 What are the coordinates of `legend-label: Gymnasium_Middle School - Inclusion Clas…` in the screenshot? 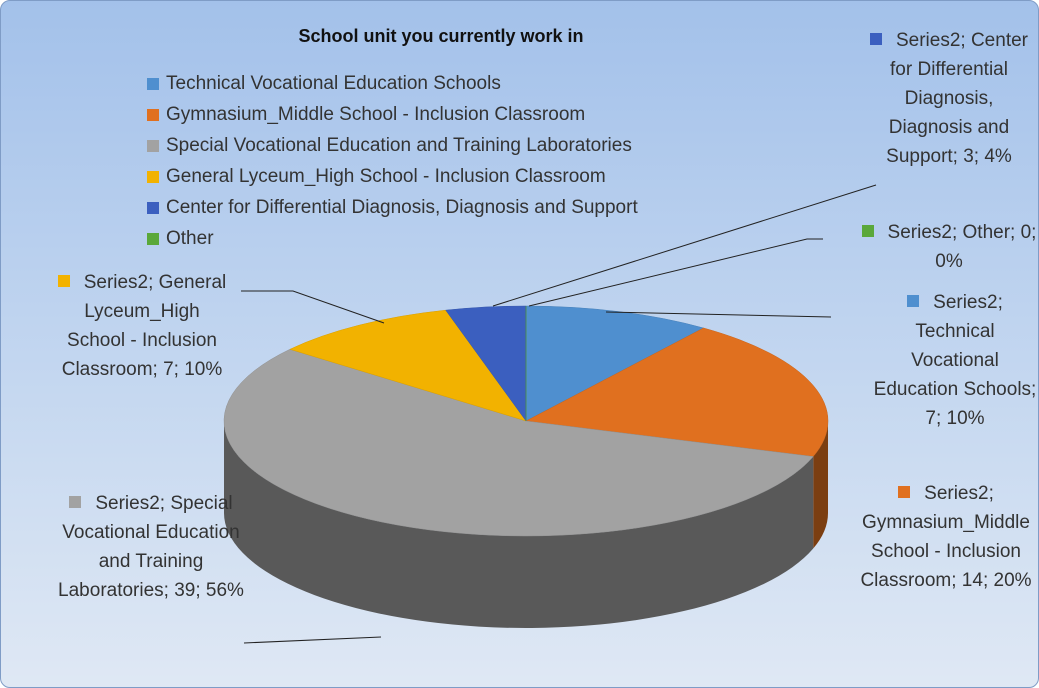 It's located at (375, 114).